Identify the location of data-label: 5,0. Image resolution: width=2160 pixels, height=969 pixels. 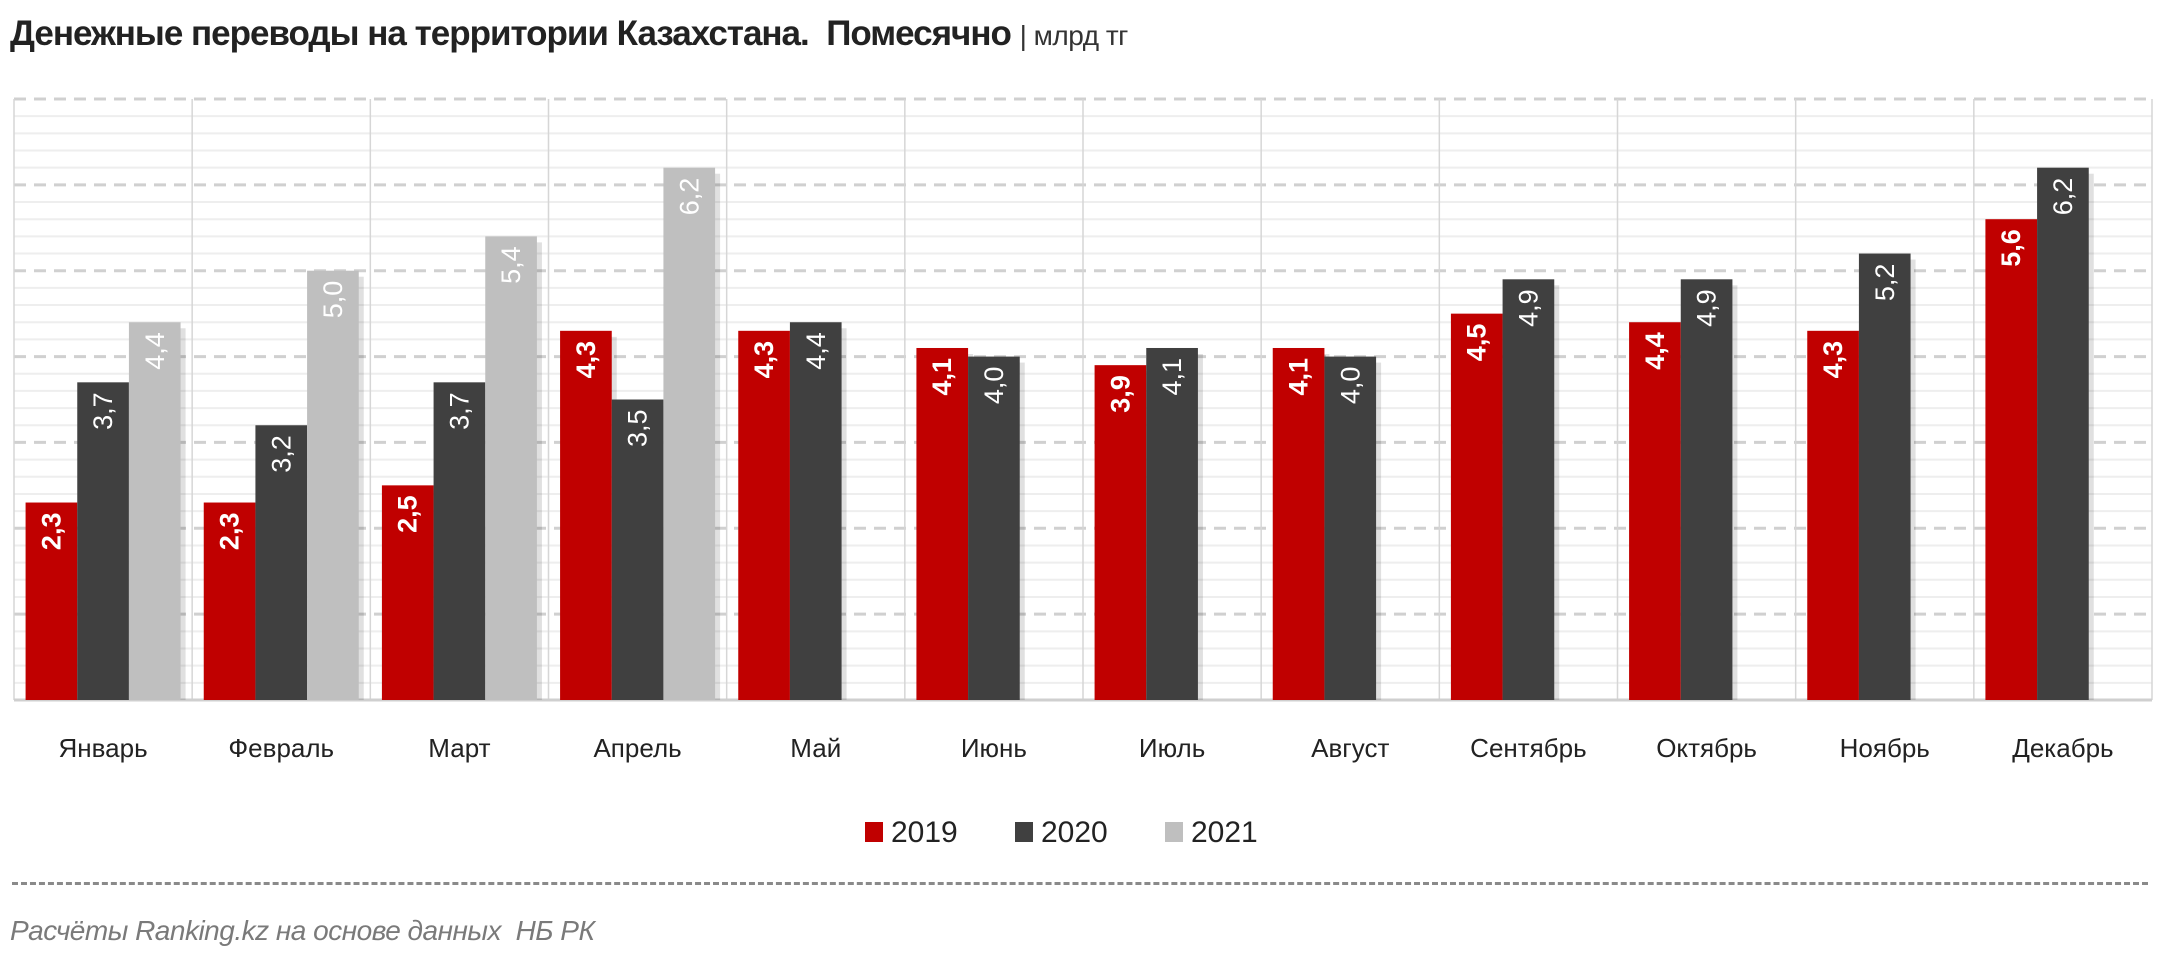
(333, 300).